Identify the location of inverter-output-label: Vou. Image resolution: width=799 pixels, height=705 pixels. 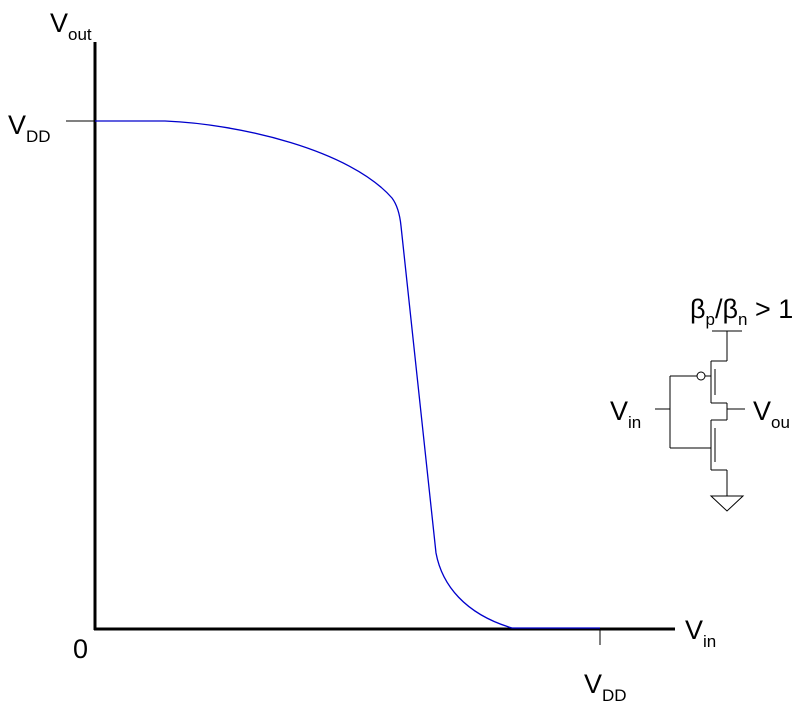
(771, 414).